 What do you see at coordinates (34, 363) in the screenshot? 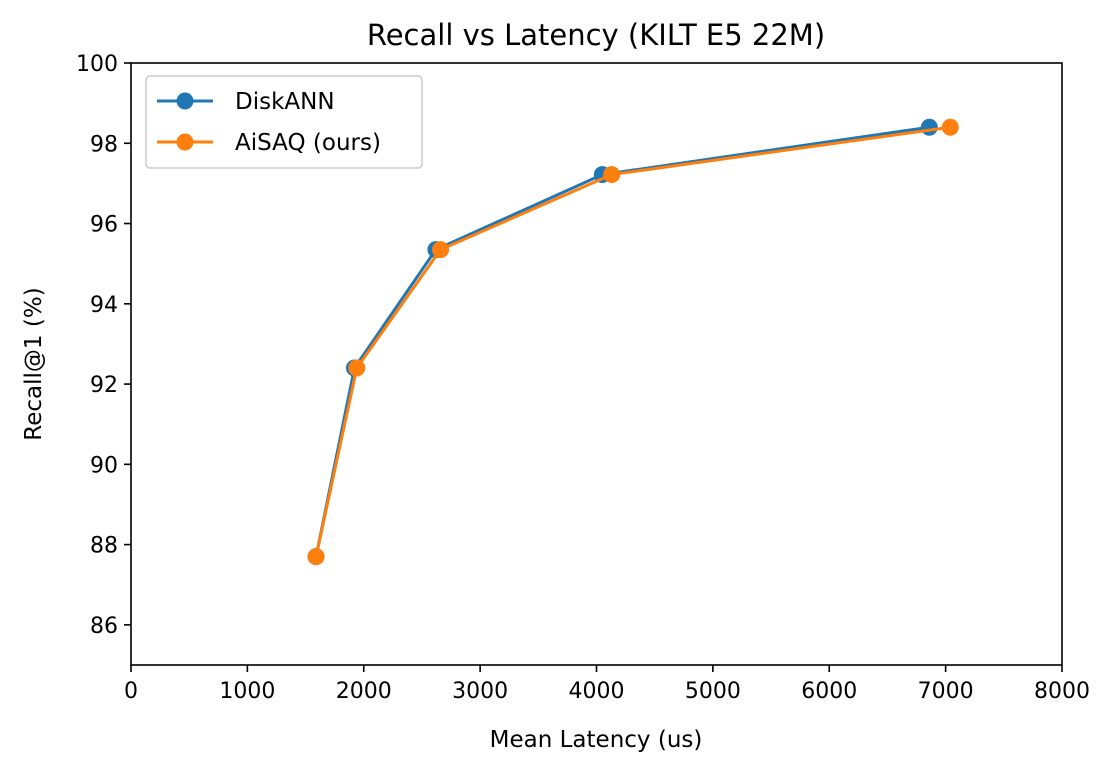
I see `y-axis-label: Recall@1 (%)` at bounding box center [34, 363].